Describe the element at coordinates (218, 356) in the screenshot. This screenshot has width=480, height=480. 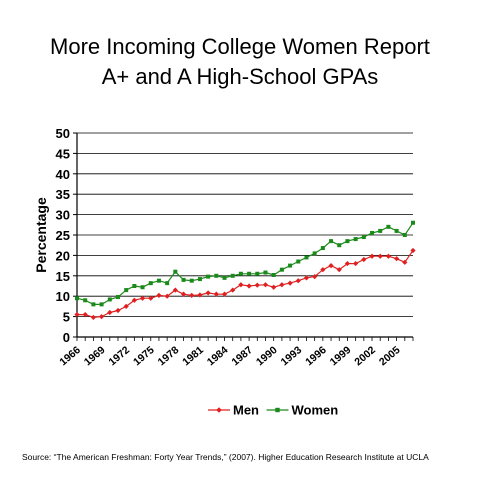
I see `x-tick-label: 1984` at that location.